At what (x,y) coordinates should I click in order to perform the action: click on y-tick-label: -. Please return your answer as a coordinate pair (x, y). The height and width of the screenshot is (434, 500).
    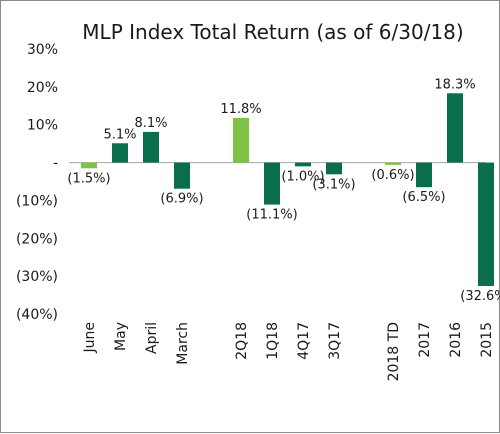
    Looking at the image, I should click on (55, 164).